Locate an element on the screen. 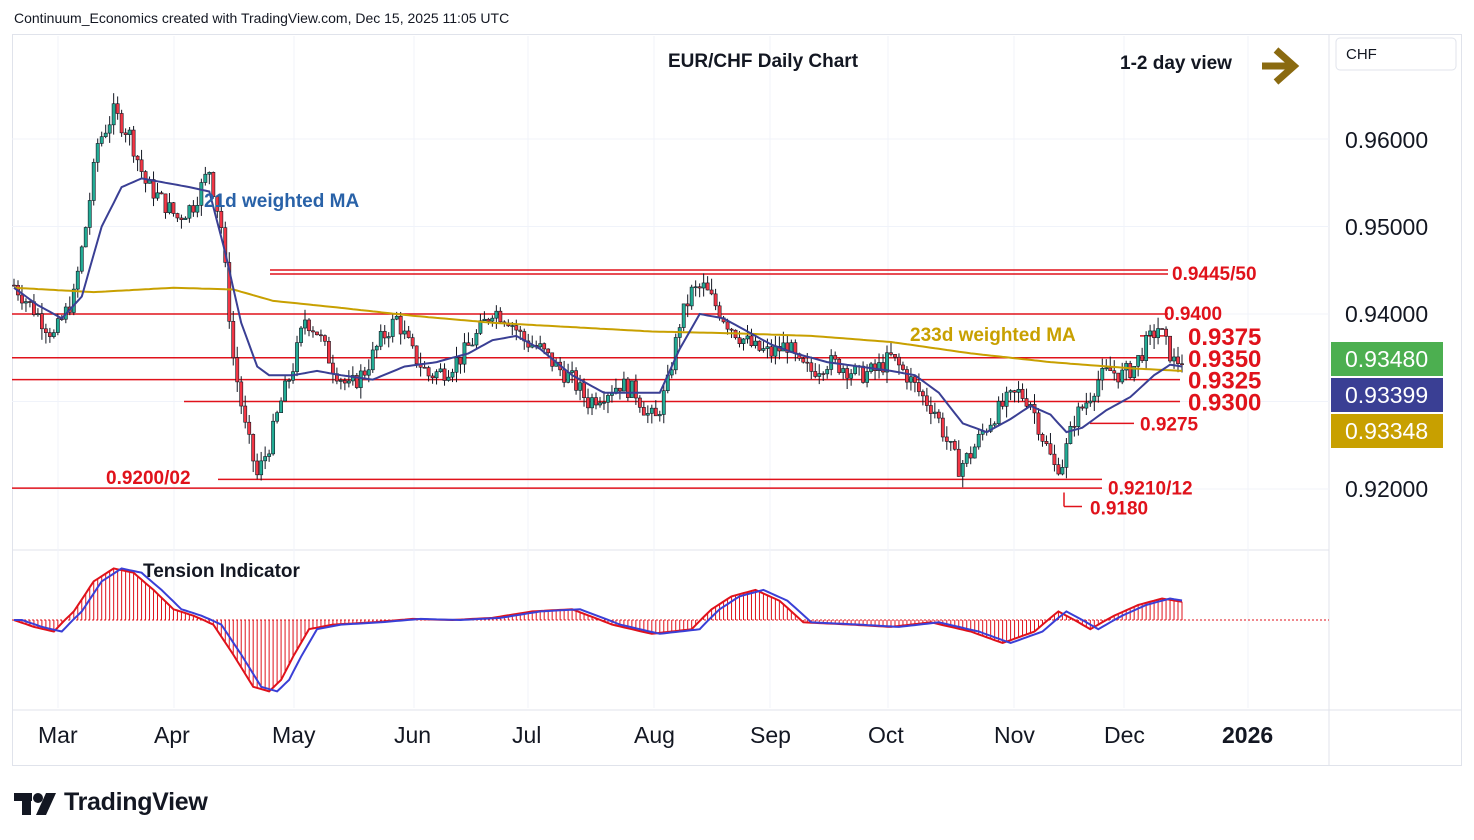 This screenshot has width=1474, height=840. svg-text: 0.93480 is located at coordinates (1386, 359).